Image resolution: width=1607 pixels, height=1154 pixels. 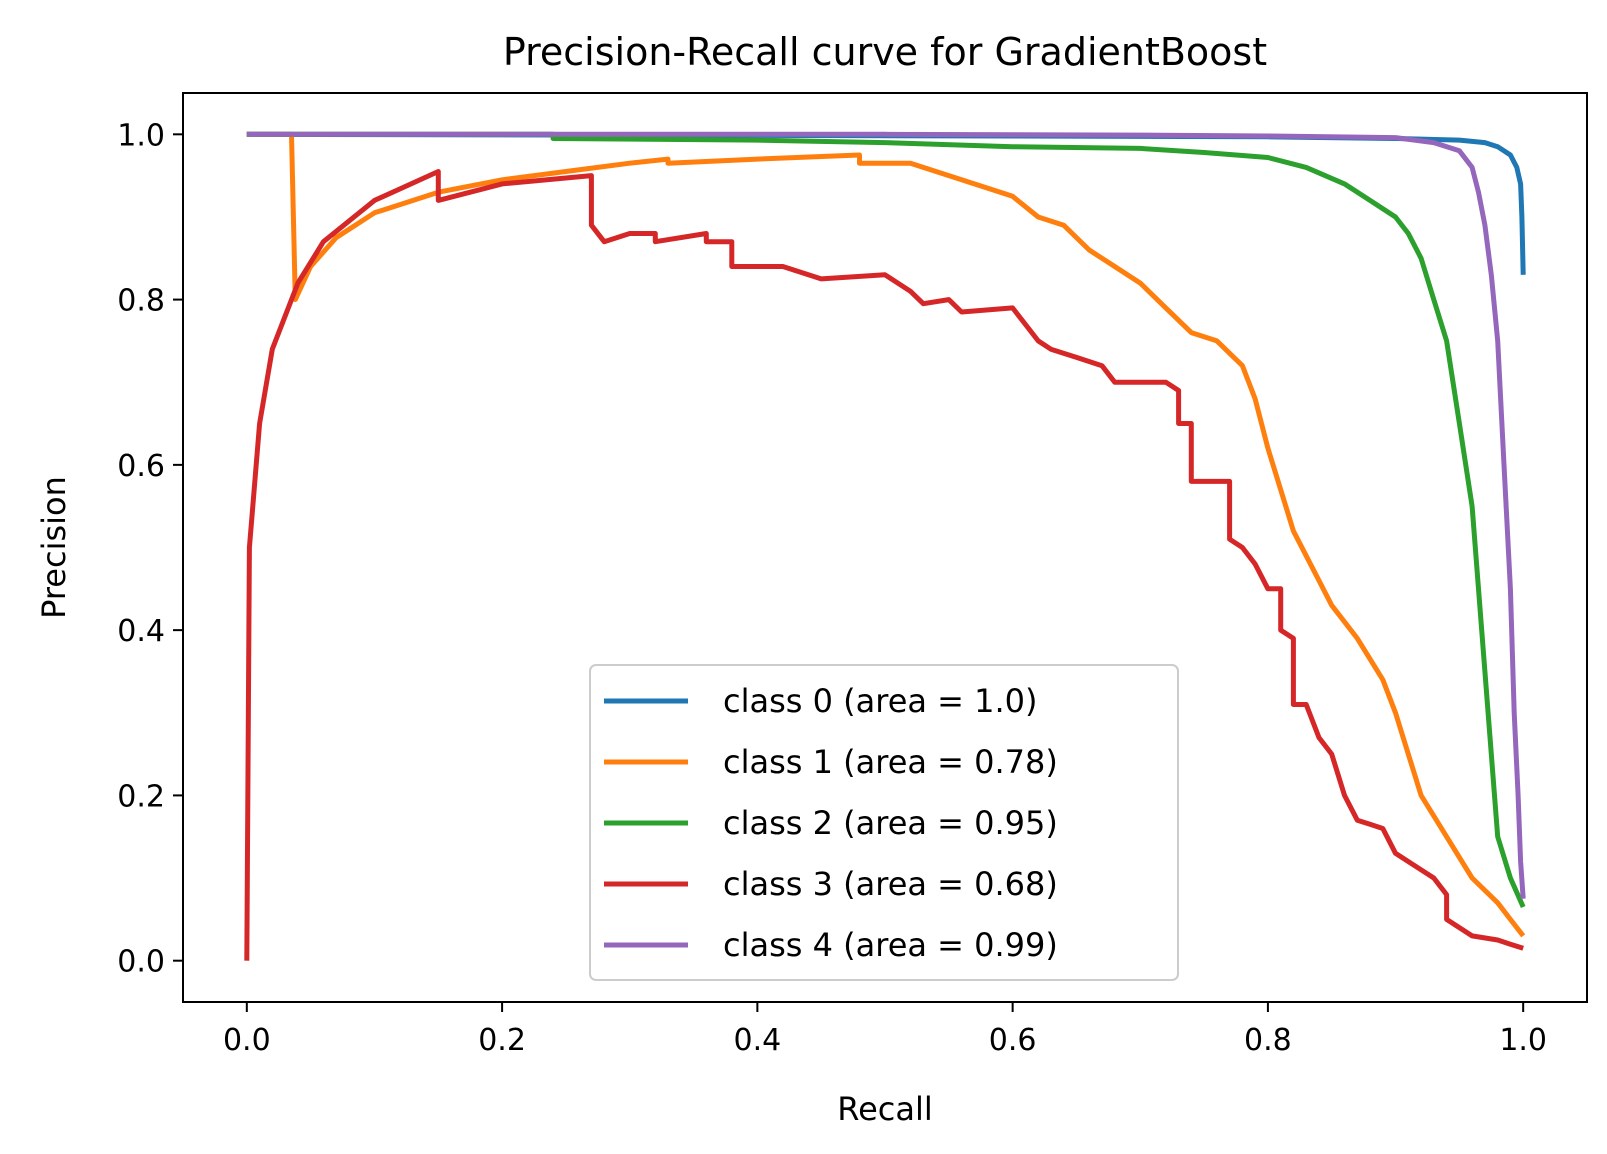 I want to click on chart-title: Precision-Recall curve for GradientBoost, so click(x=885, y=52).